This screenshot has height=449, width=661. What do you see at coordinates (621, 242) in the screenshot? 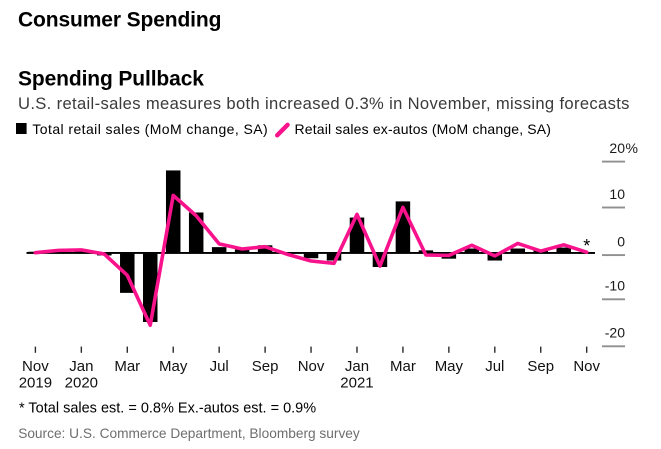
I see `svg-text: 0` at bounding box center [621, 242].